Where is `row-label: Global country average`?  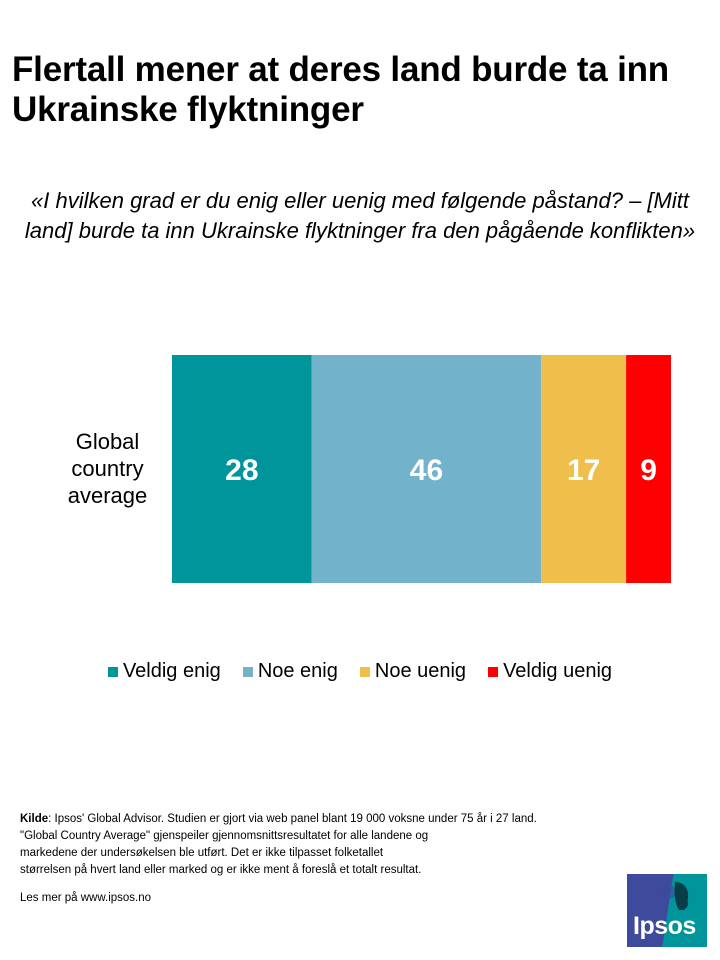
row-label: Global country average is located at coordinates (107, 468).